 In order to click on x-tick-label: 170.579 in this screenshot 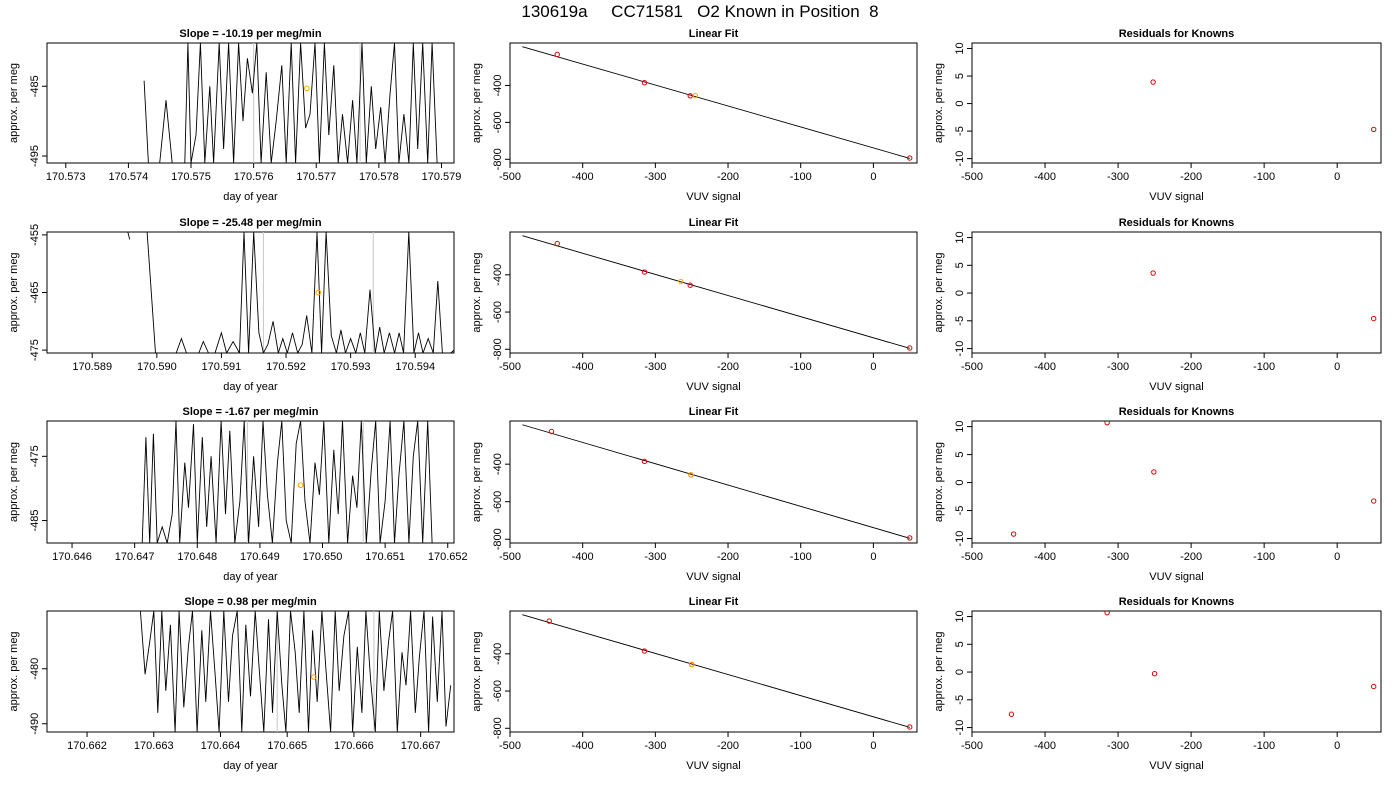, I will do `click(442, 177)`.